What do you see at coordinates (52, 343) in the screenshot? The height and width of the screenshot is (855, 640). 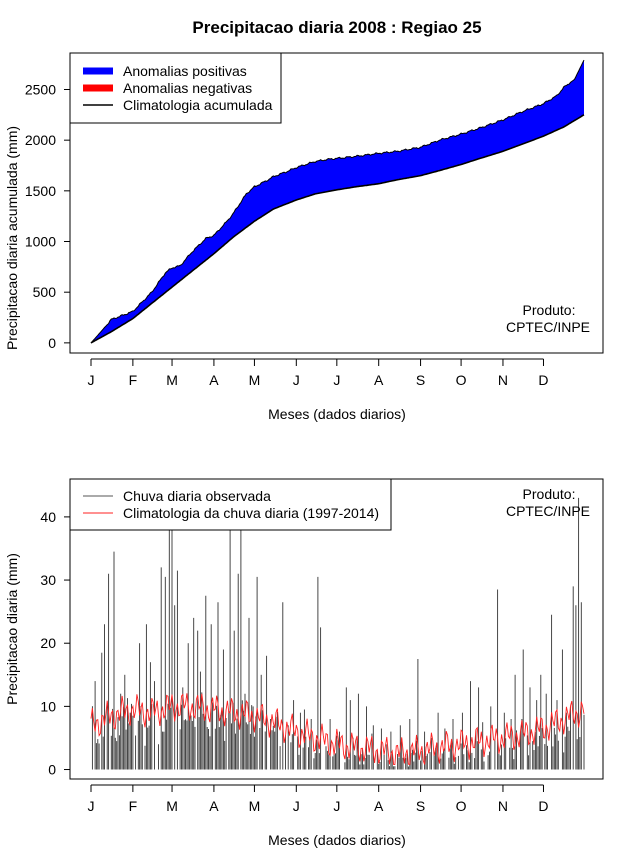 I see `cumulative-y-tick-label: 0` at bounding box center [52, 343].